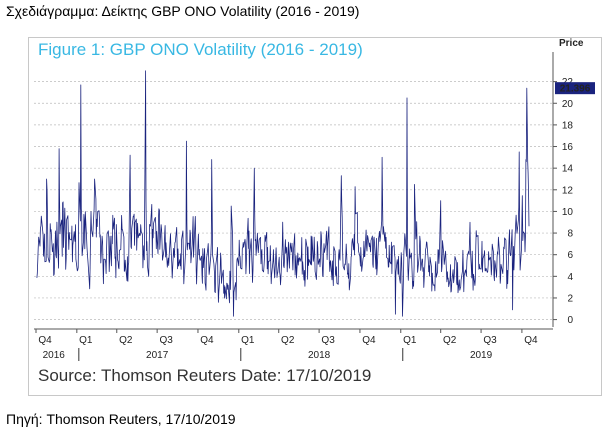  Describe the element at coordinates (568, 212) in the screenshot. I see `y-tick-label: 10` at that location.